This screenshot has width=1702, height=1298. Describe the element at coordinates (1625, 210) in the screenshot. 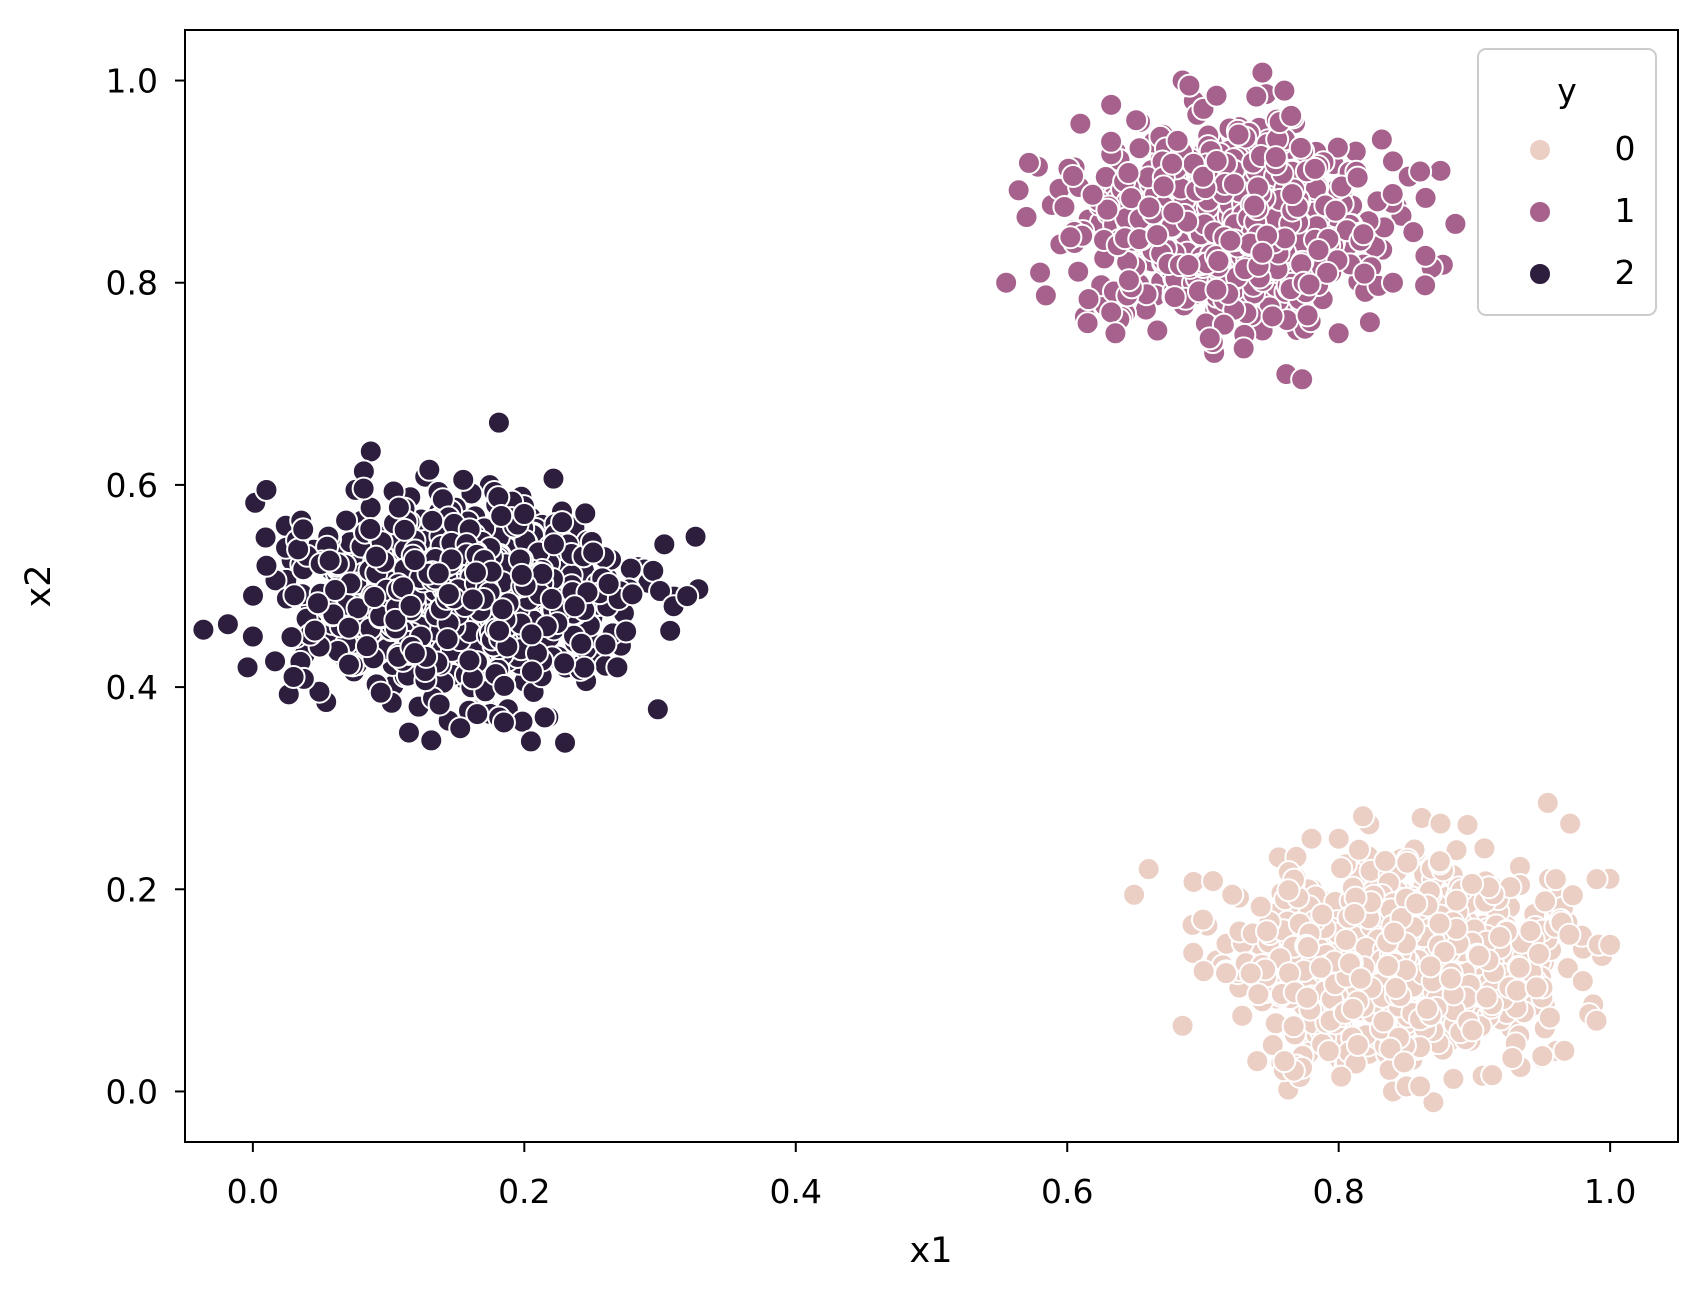

I see `legend-label-1: 1` at that location.